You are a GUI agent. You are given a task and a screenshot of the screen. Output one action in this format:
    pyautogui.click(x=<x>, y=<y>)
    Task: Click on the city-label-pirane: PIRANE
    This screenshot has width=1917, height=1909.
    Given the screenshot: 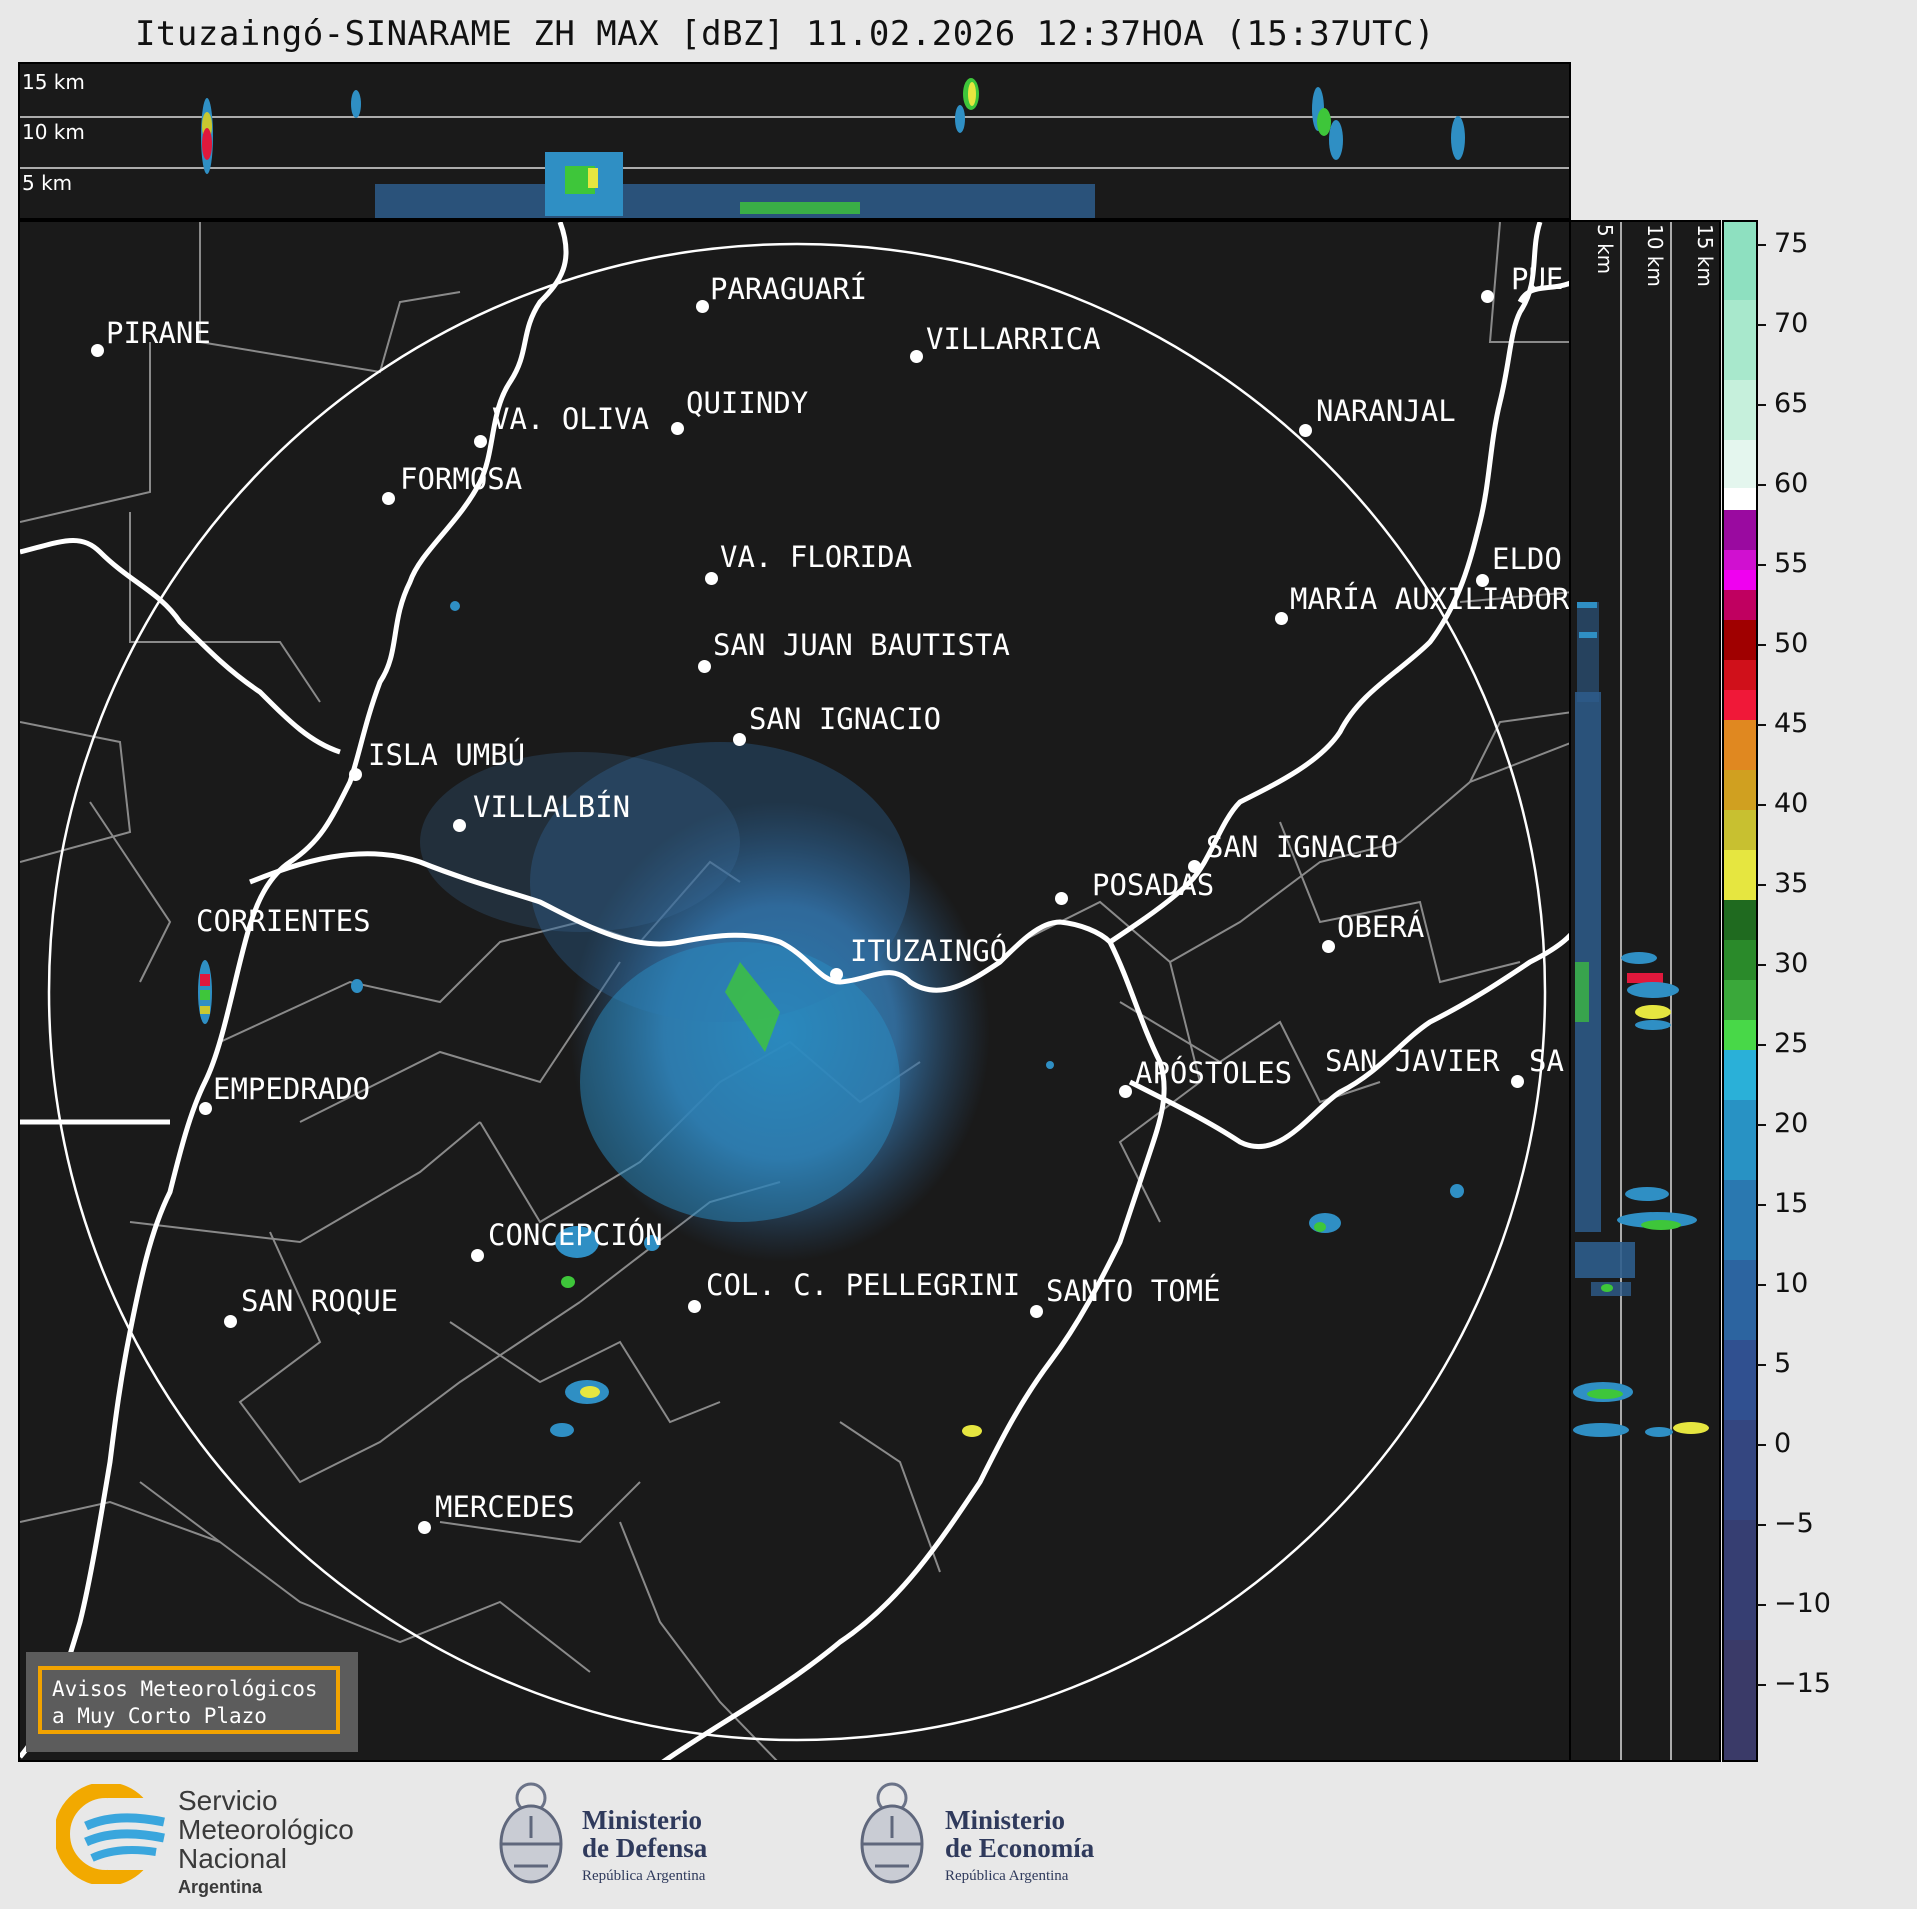 What is the action you would take?
    pyautogui.click(x=158, y=333)
    